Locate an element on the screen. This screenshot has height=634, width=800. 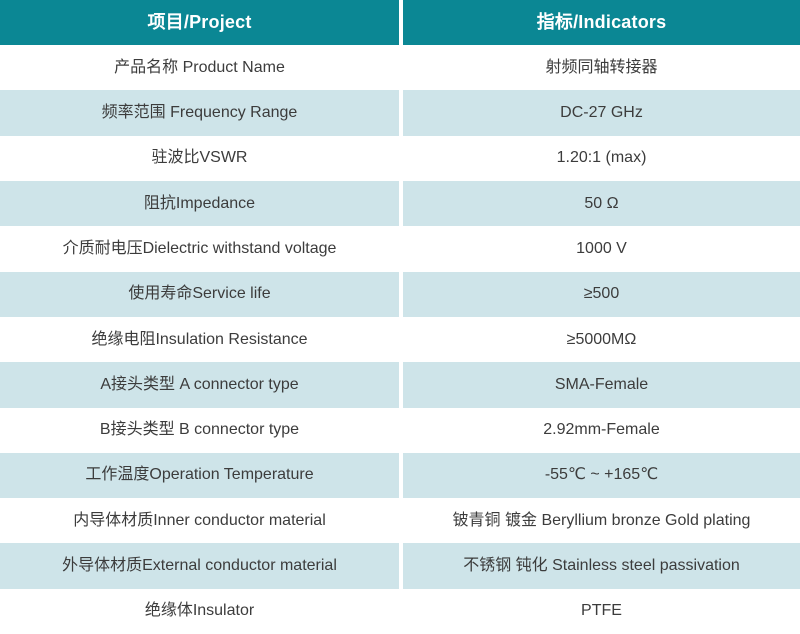
header-cell-project: 项目/Project is located at coordinates (199, 22).